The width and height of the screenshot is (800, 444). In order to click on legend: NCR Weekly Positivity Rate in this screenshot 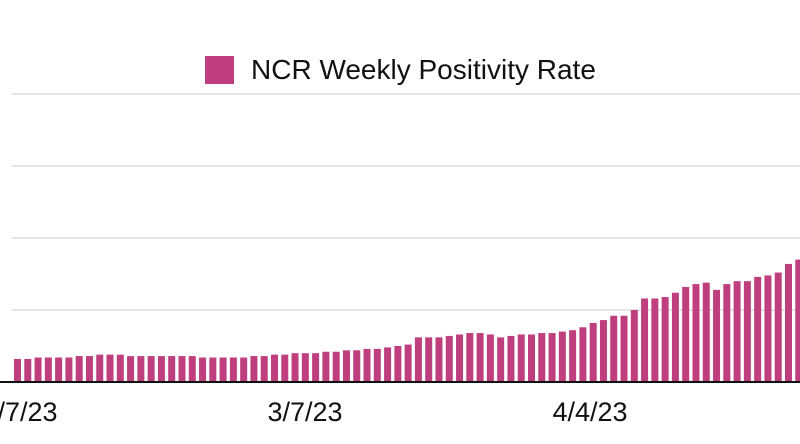, I will do `click(400, 69)`.